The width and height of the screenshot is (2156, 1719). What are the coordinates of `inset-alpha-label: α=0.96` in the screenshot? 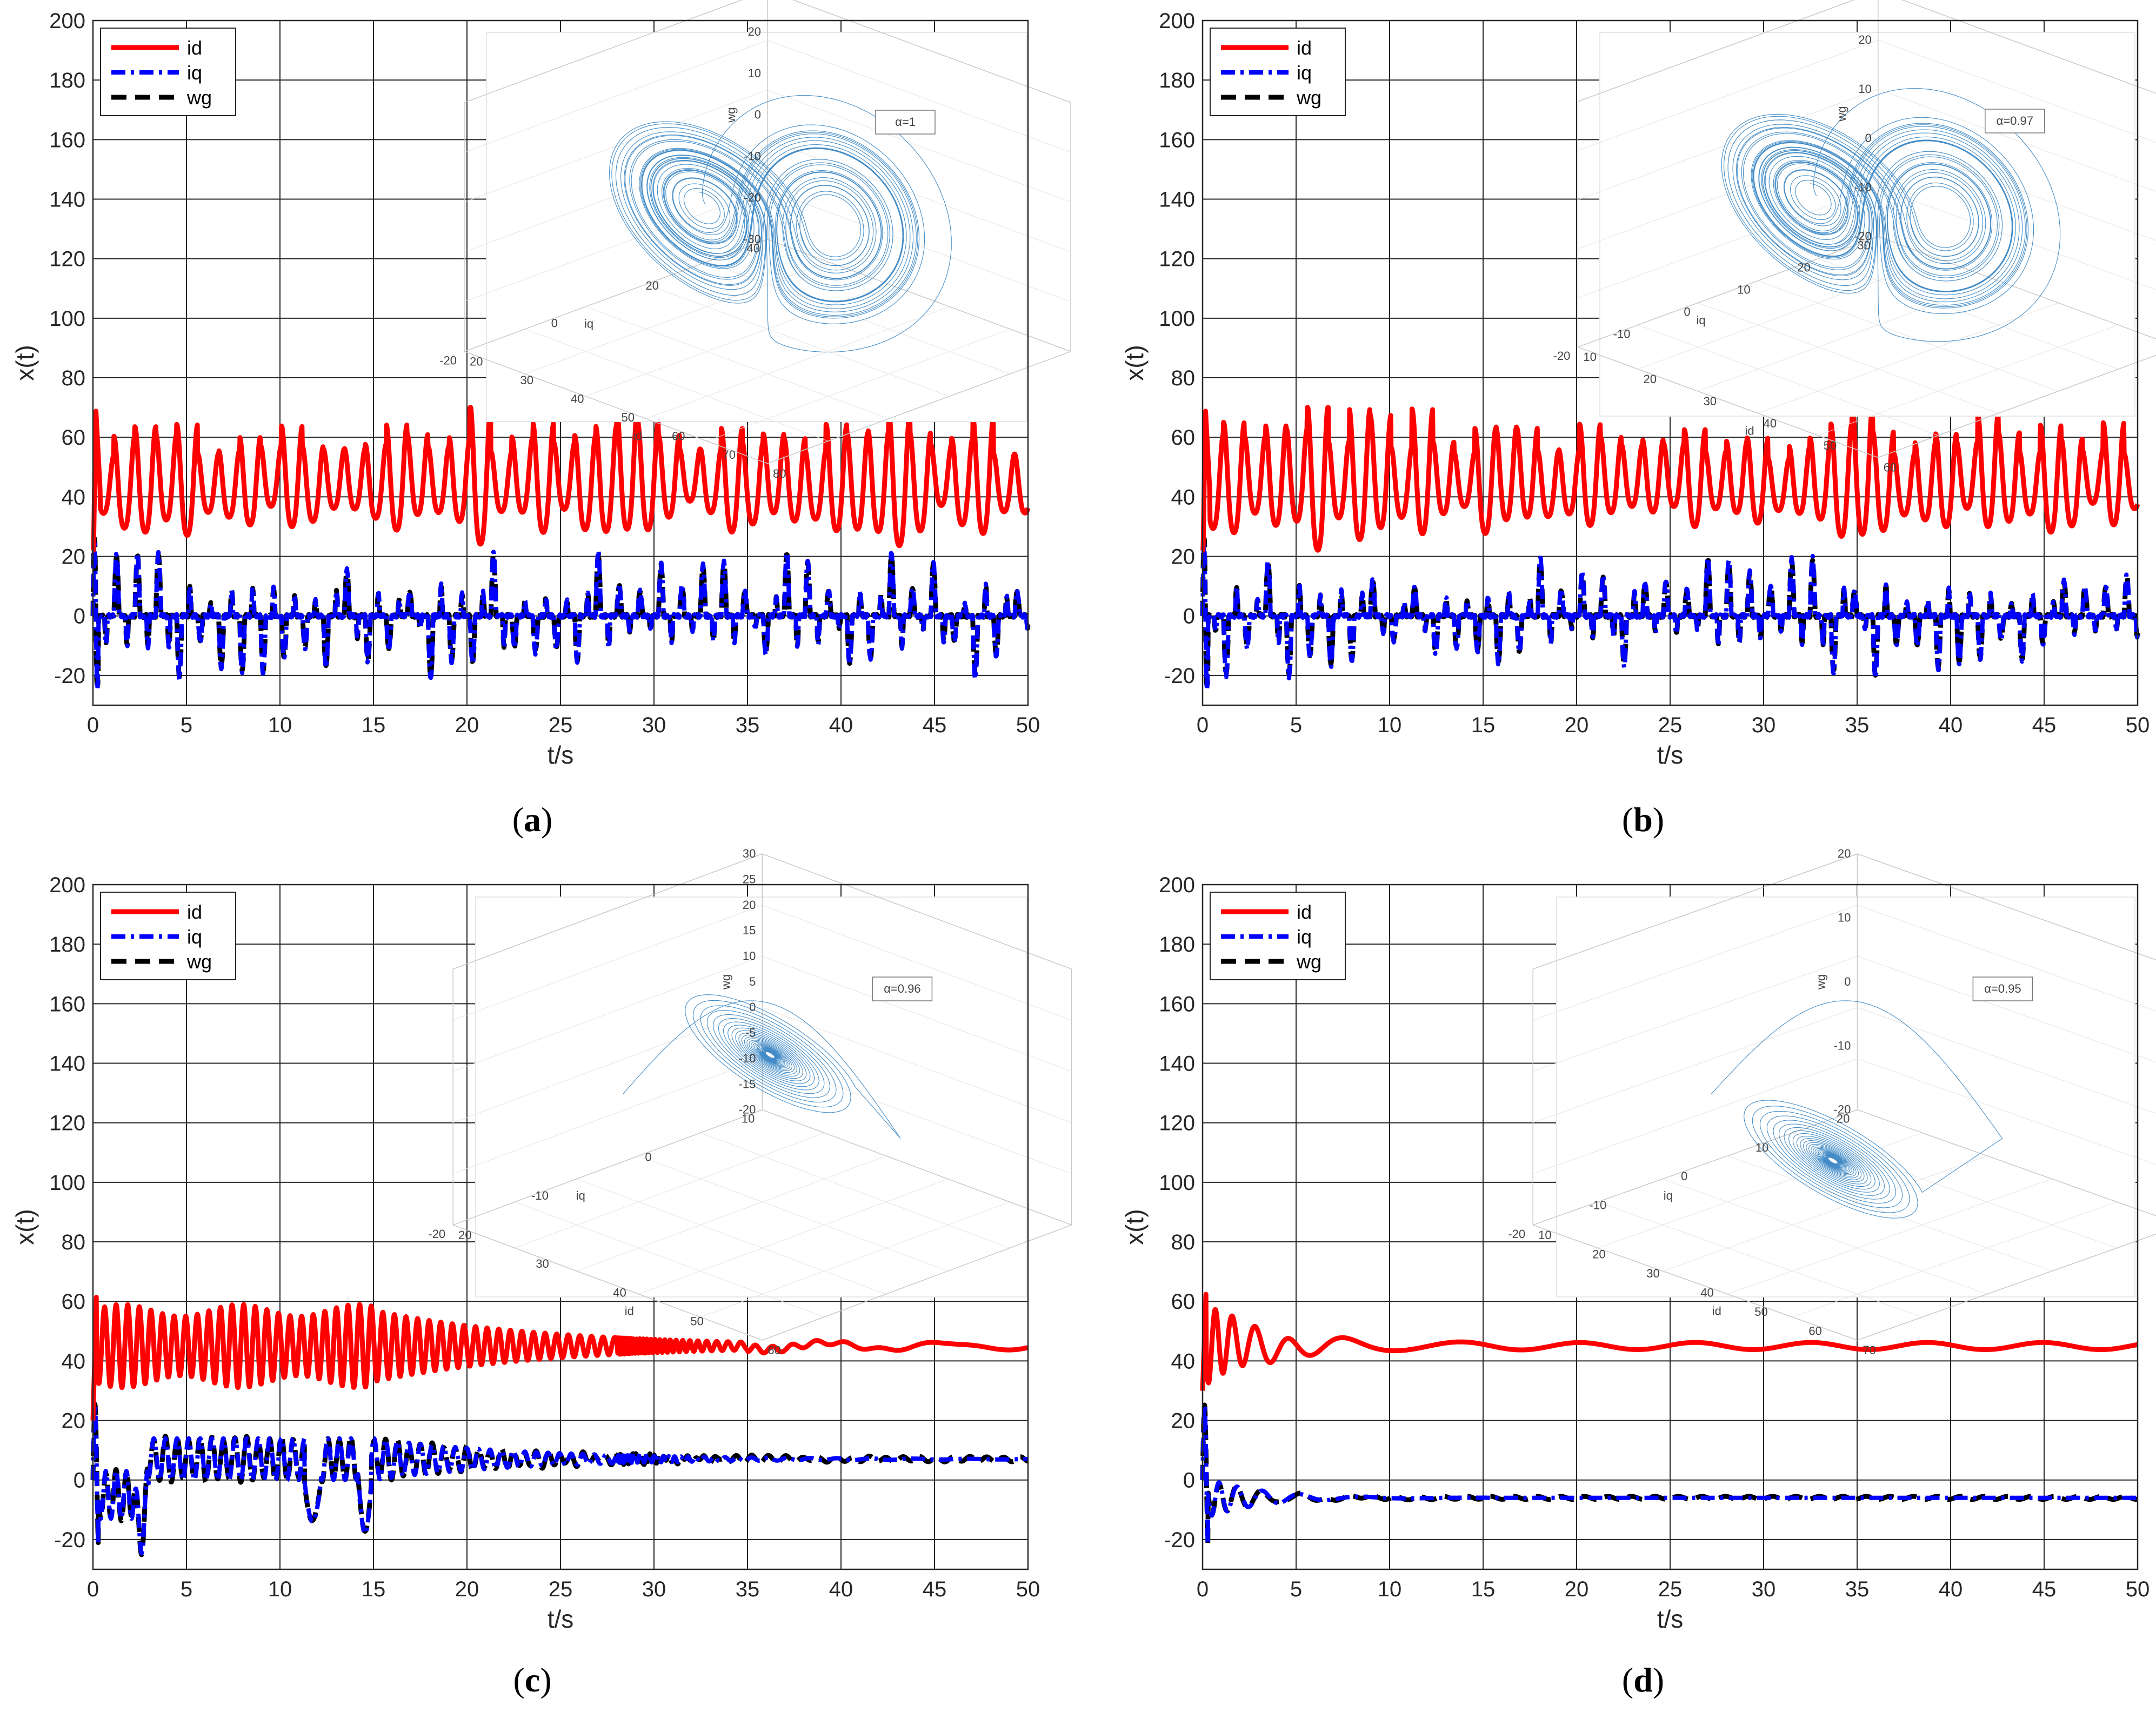 It's located at (902, 988).